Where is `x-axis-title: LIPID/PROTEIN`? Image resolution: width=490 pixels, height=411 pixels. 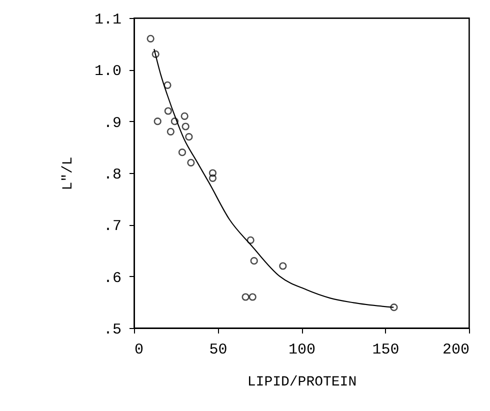 x-axis-title: LIPID/PROTEIN is located at coordinates (302, 382).